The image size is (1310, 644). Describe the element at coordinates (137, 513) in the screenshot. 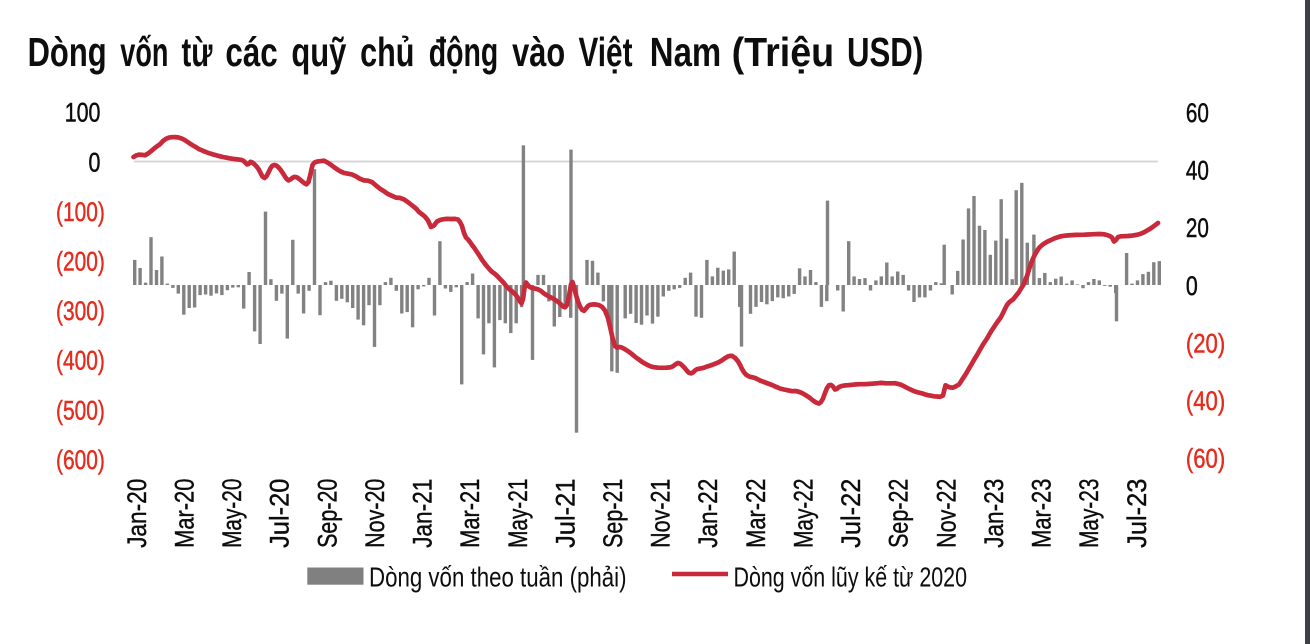

I see `svg-text: Jan-20` at that location.